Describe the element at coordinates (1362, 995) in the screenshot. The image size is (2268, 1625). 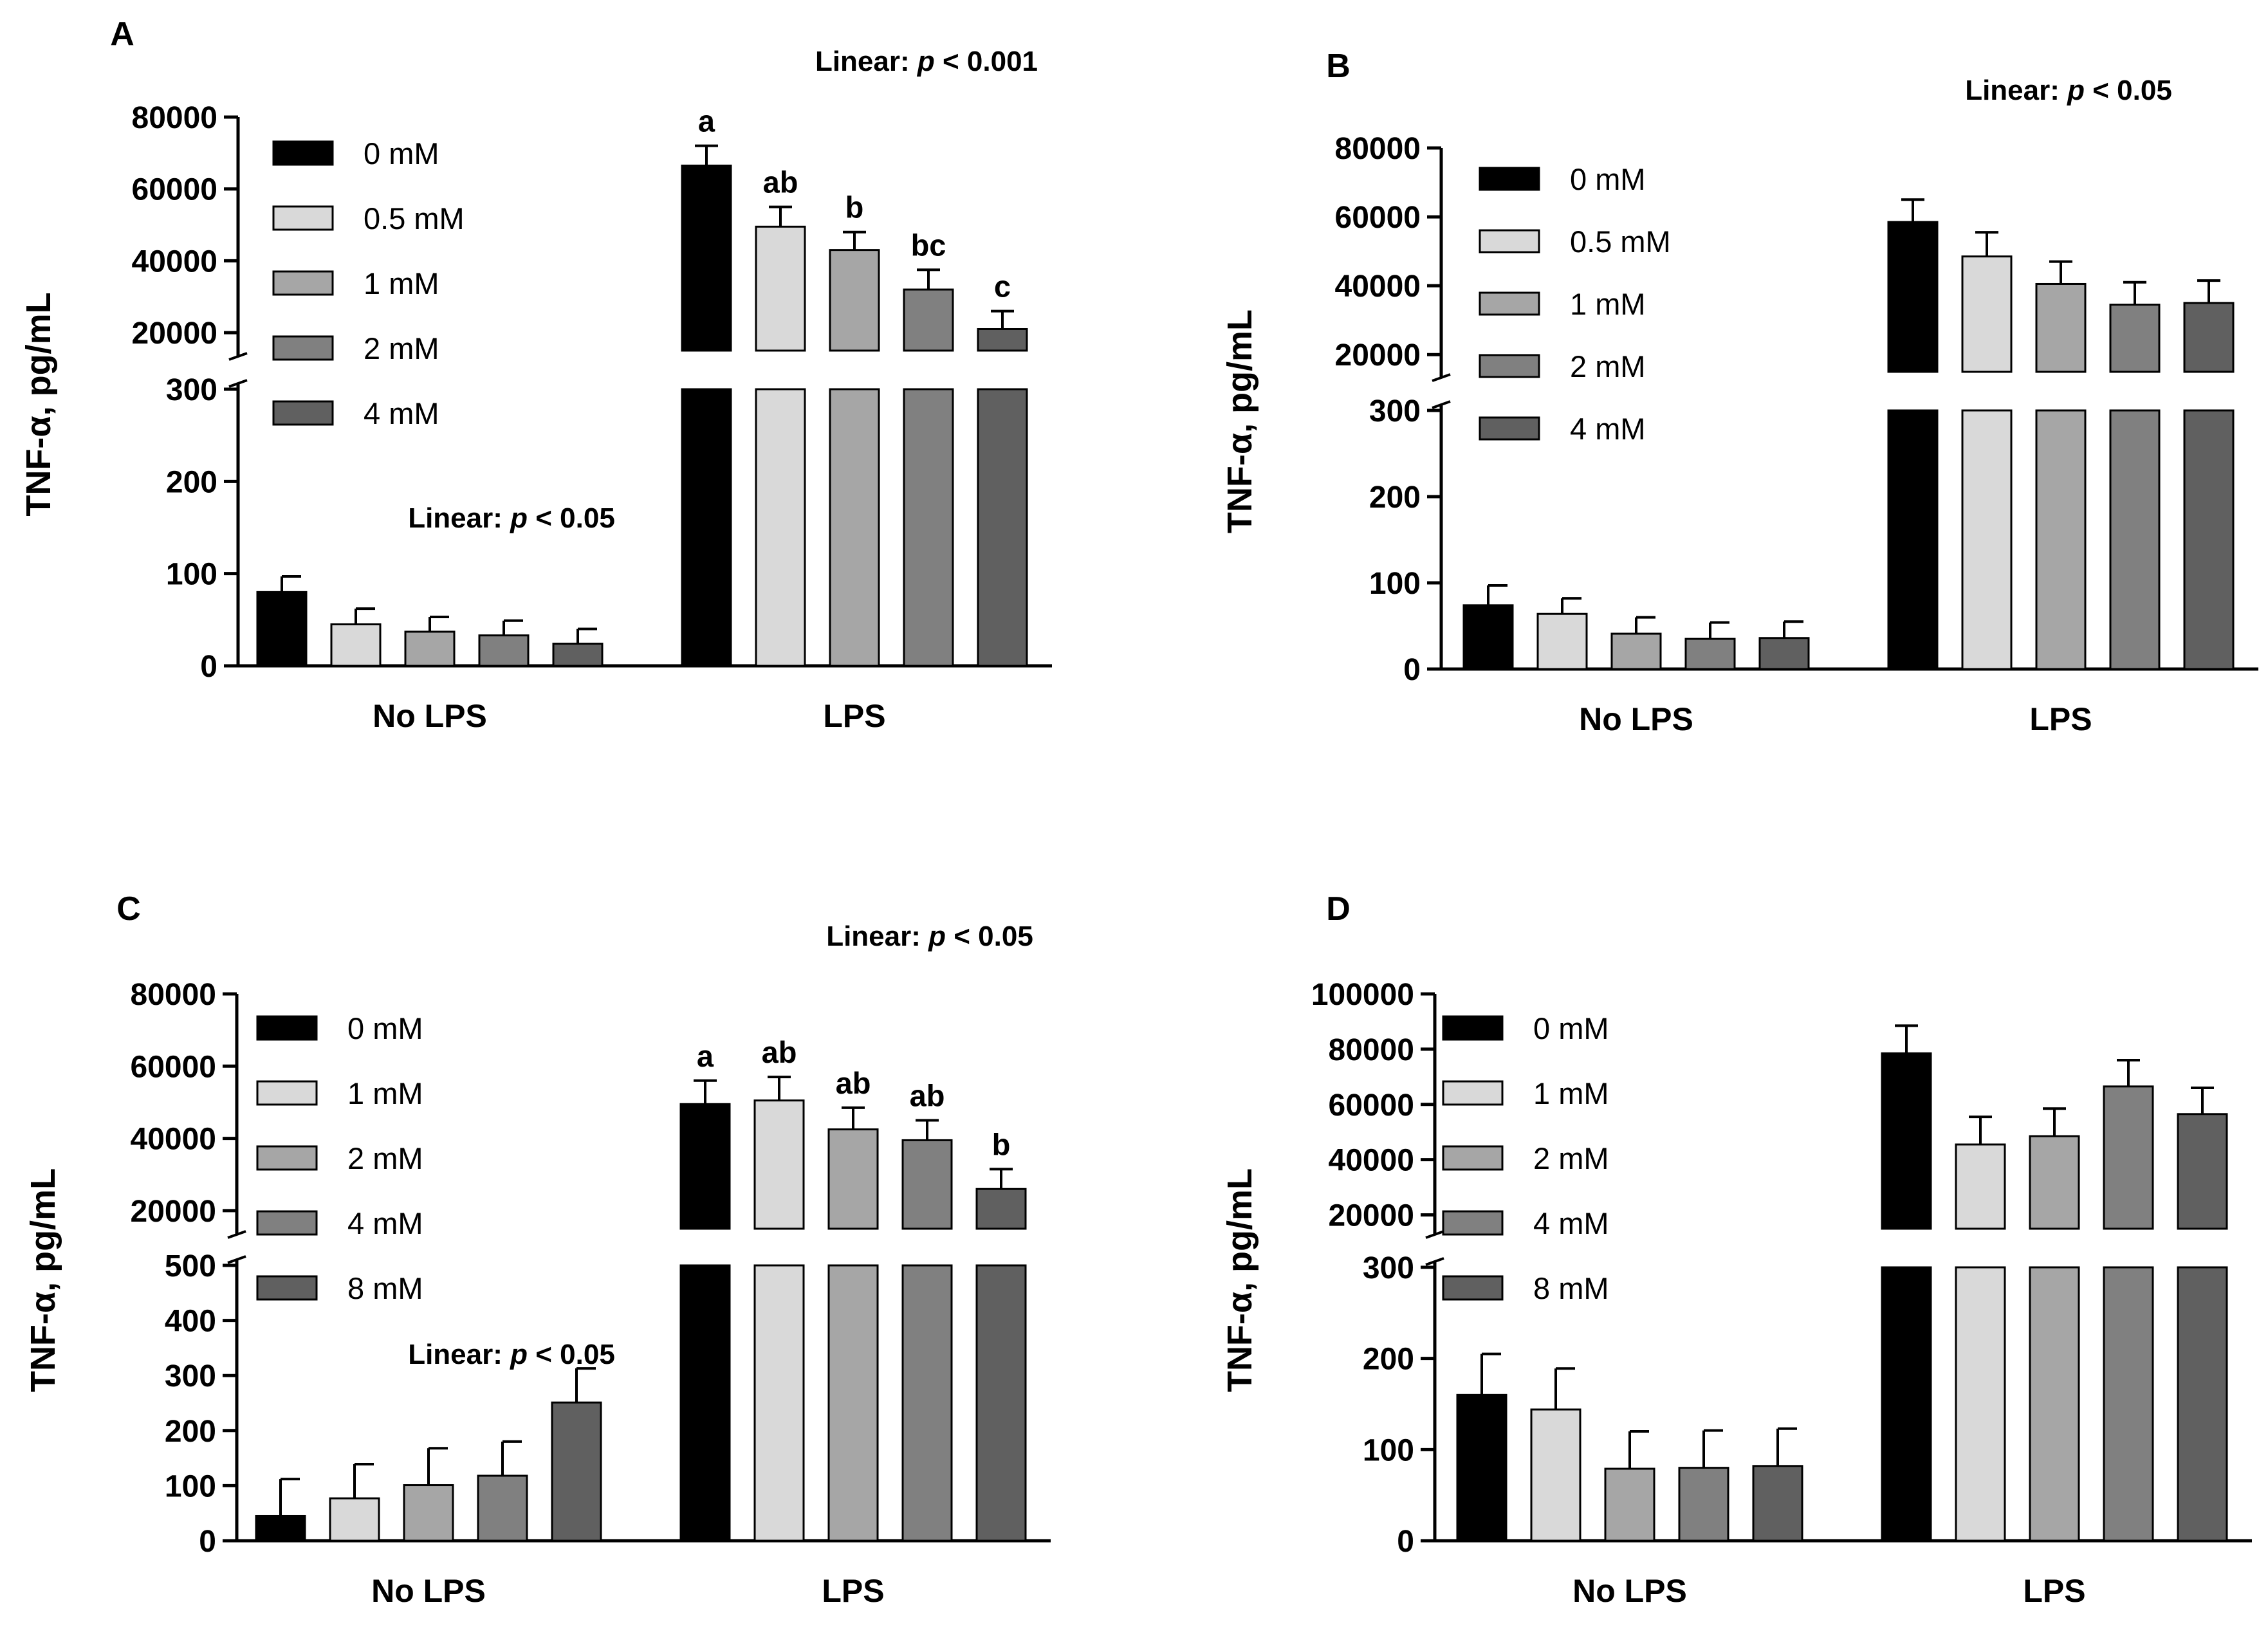
I see `y-tick-label: 100000` at that location.